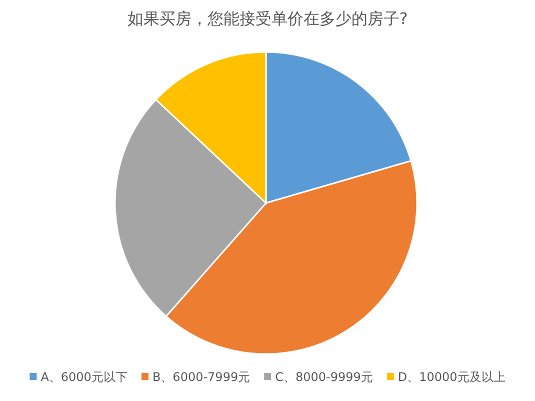 The height and width of the screenshot is (401, 535). What do you see at coordinates (267, 18) in the screenshot?
I see `chart-title: 如果买房，您能接受单价在多少的房子?` at bounding box center [267, 18].